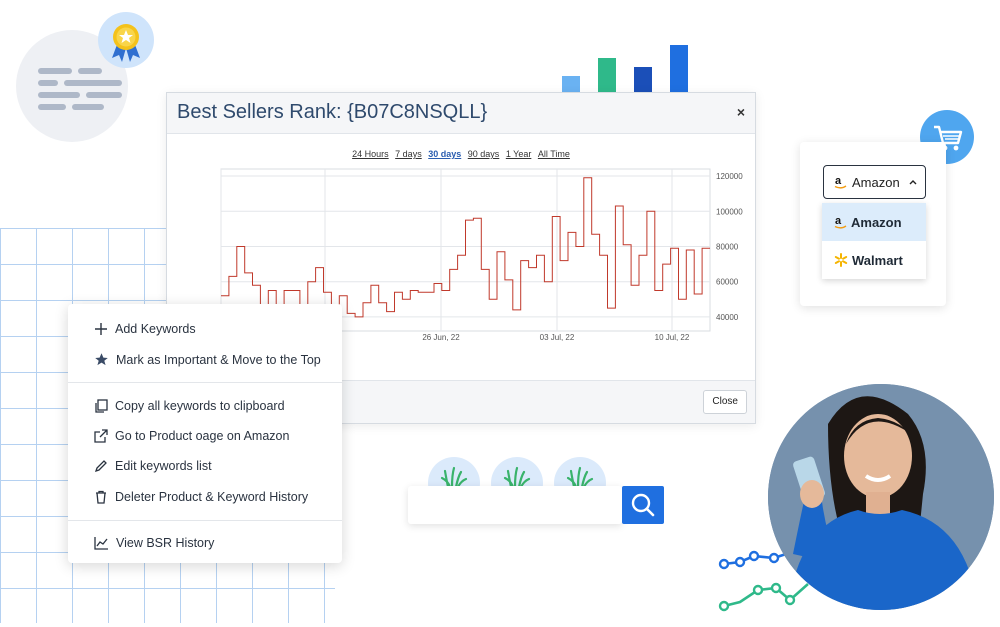 Image resolution: width=1000 pixels, height=627 pixels. Describe the element at coordinates (483, 154) in the screenshot. I see `range-90d: 90 days` at that location.